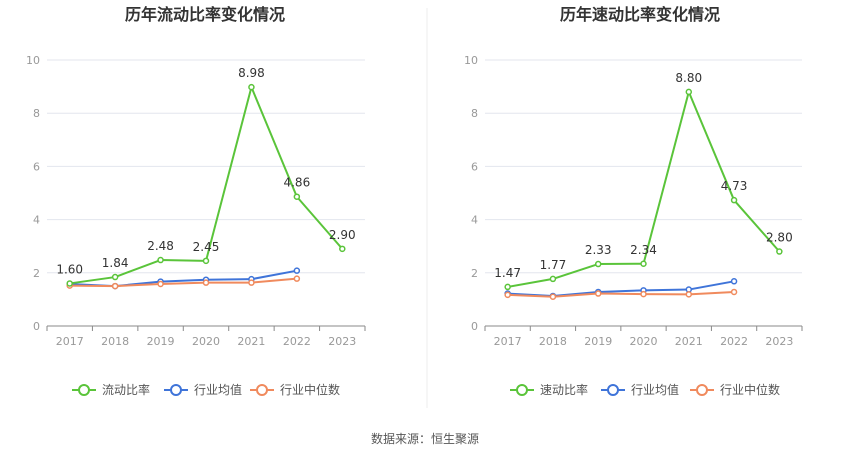 The image size is (850, 459). I want to click on data-label: 1.77, so click(553, 265).